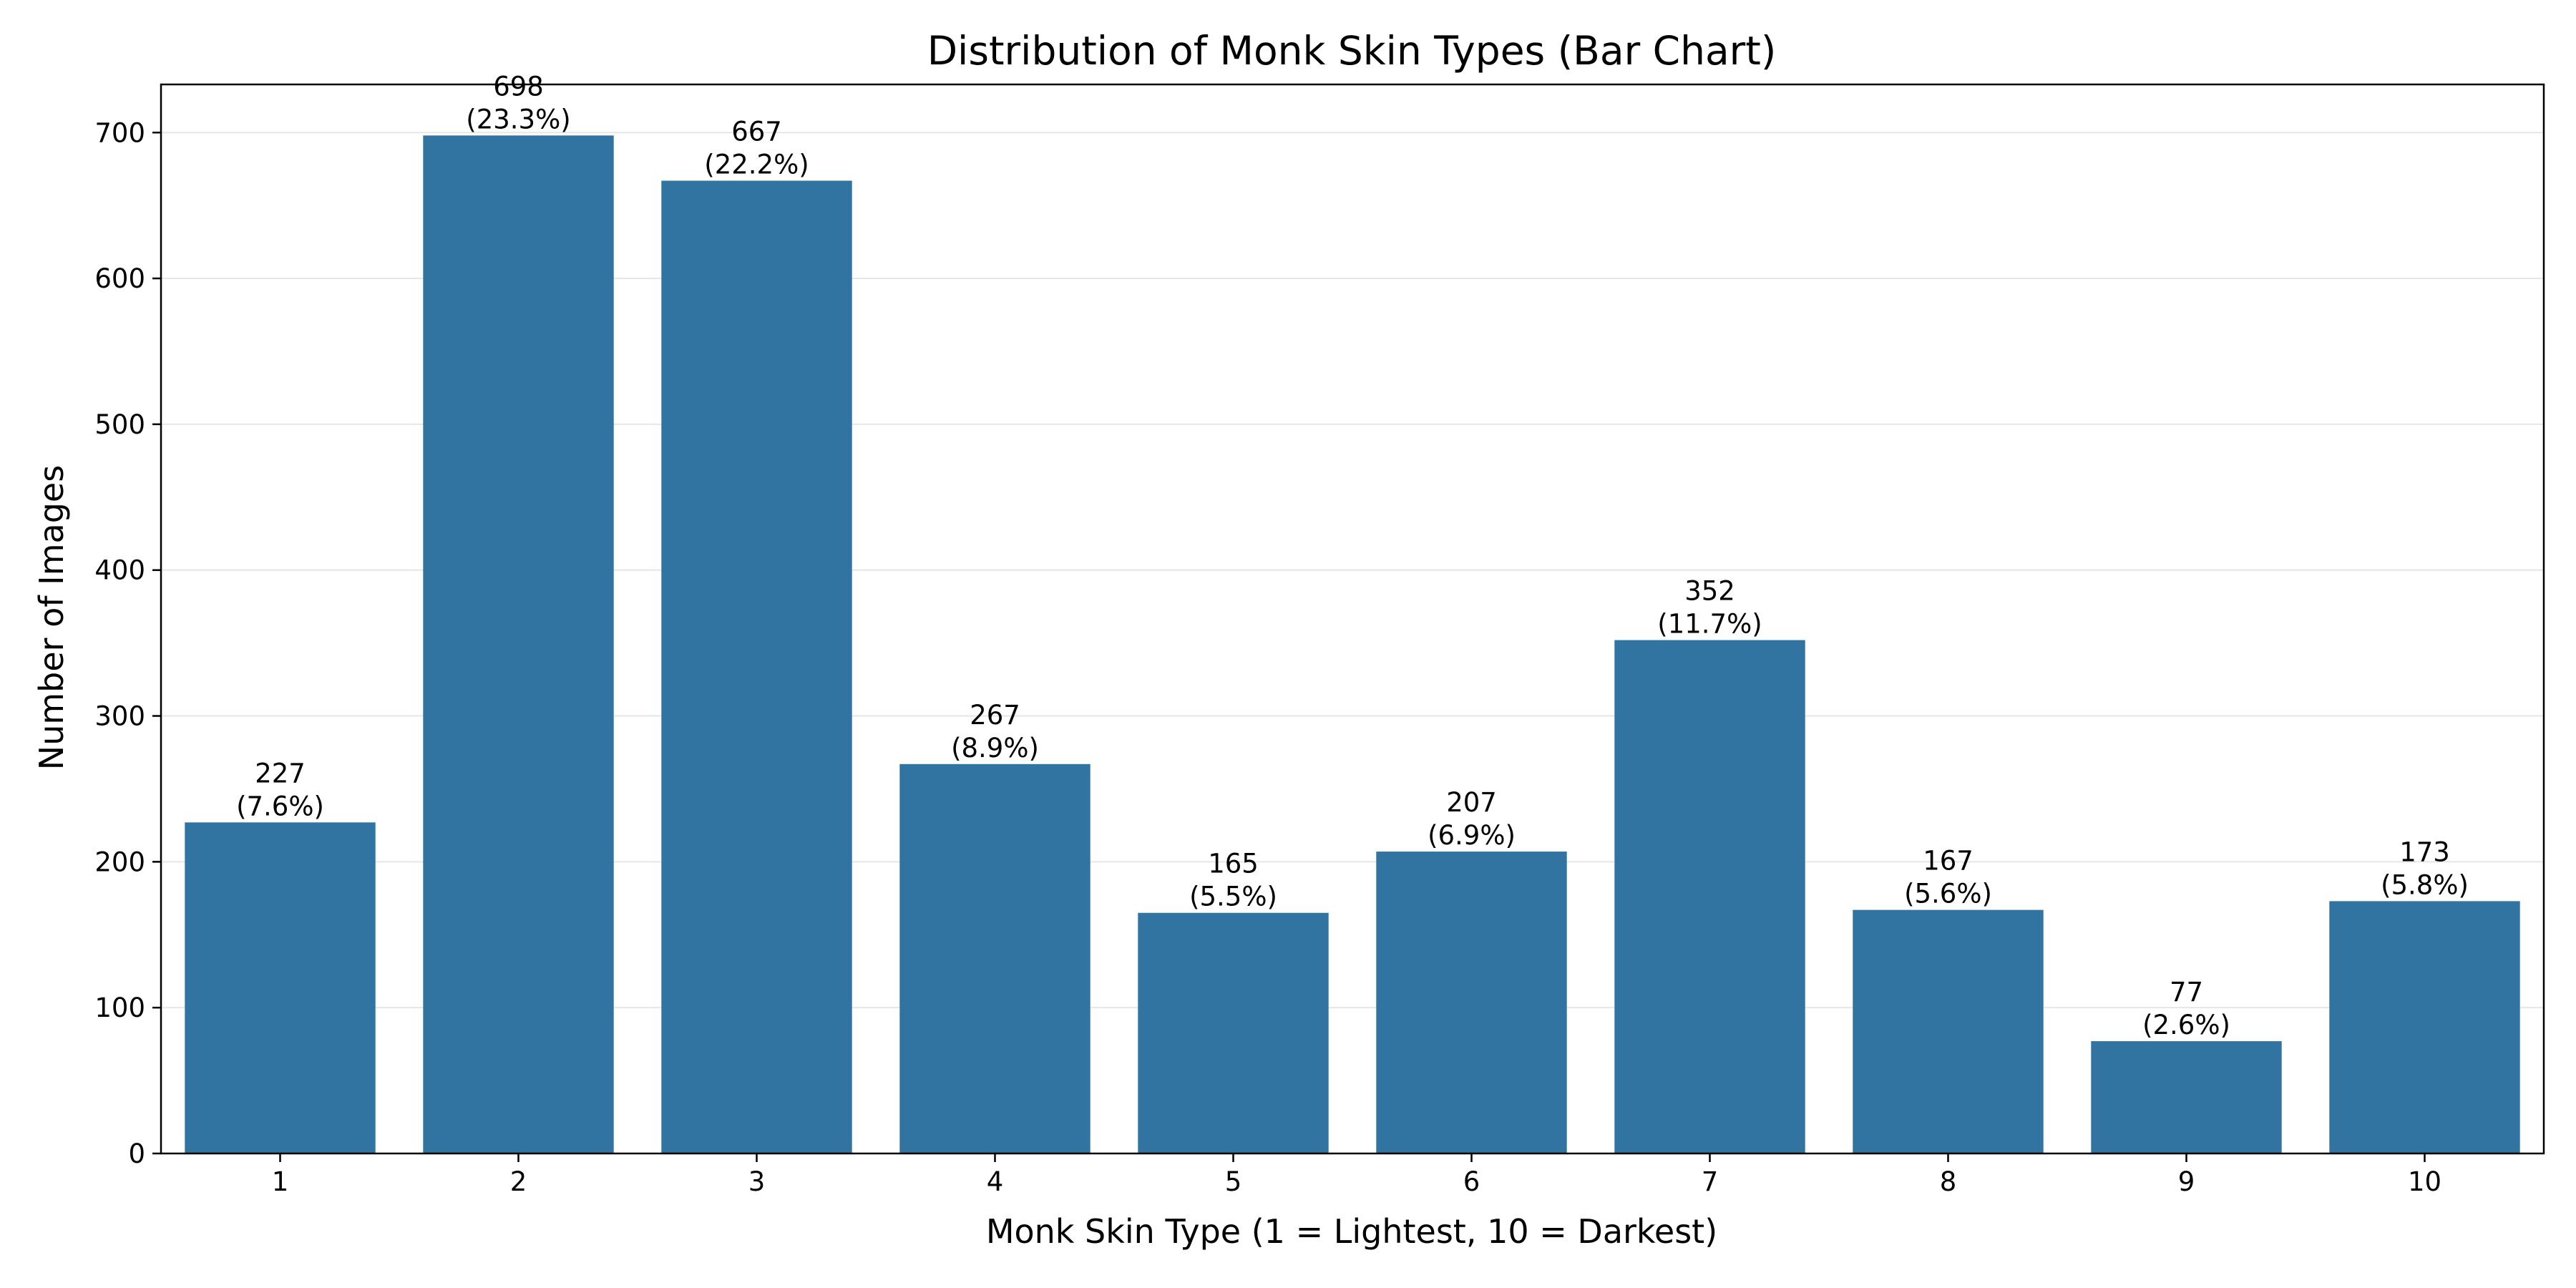  I want to click on y-tick-label: 500, so click(119, 425).